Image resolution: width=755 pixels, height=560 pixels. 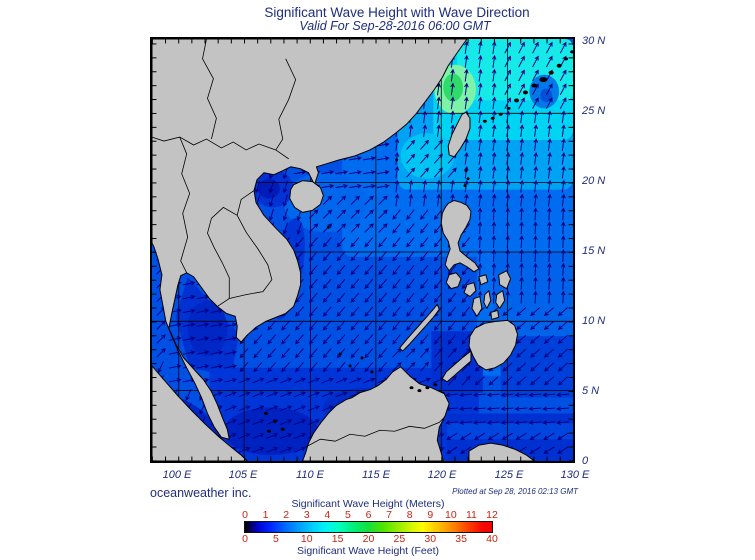 What do you see at coordinates (515, 491) in the screenshot?
I see `plotted-timestamp: Plotted at Sep 28, 2016 02:13 GMT` at bounding box center [515, 491].